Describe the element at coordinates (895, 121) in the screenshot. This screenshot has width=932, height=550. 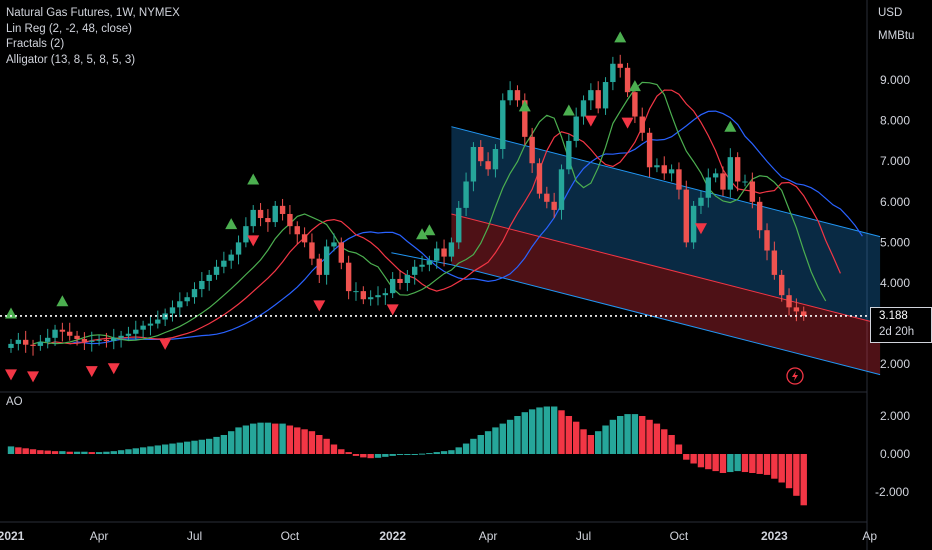
I see `price-tick-label: 8.000` at that location.